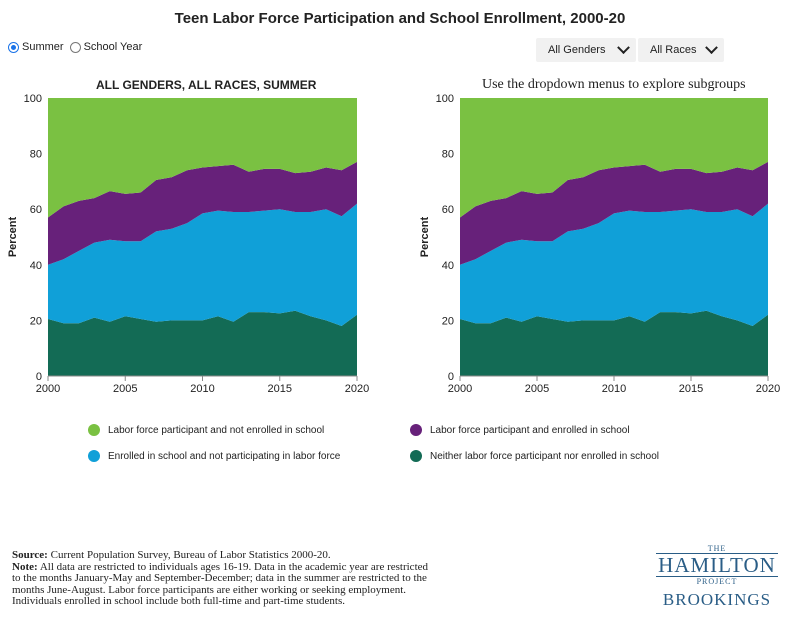  Describe the element at coordinates (537, 389) in the screenshot. I see `x-tick-label-right: 2005` at that location.